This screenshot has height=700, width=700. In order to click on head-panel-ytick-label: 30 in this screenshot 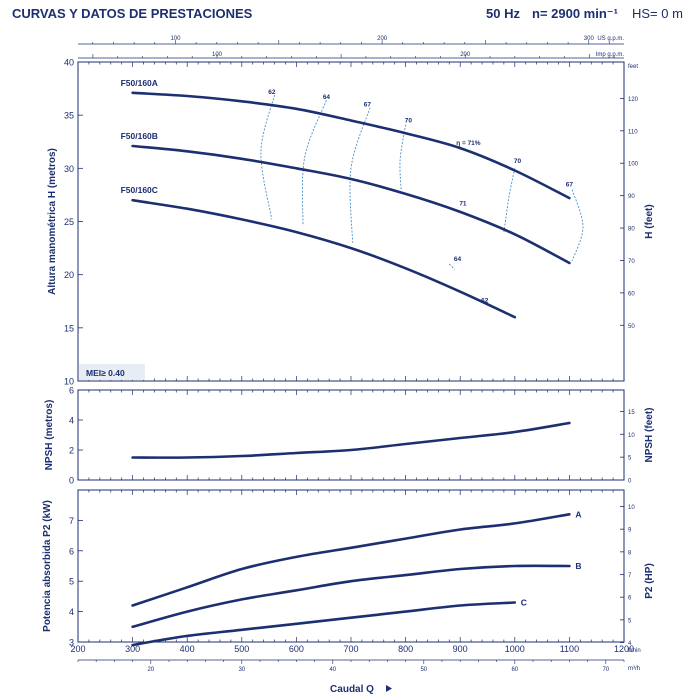, I will do `click(69, 169)`.